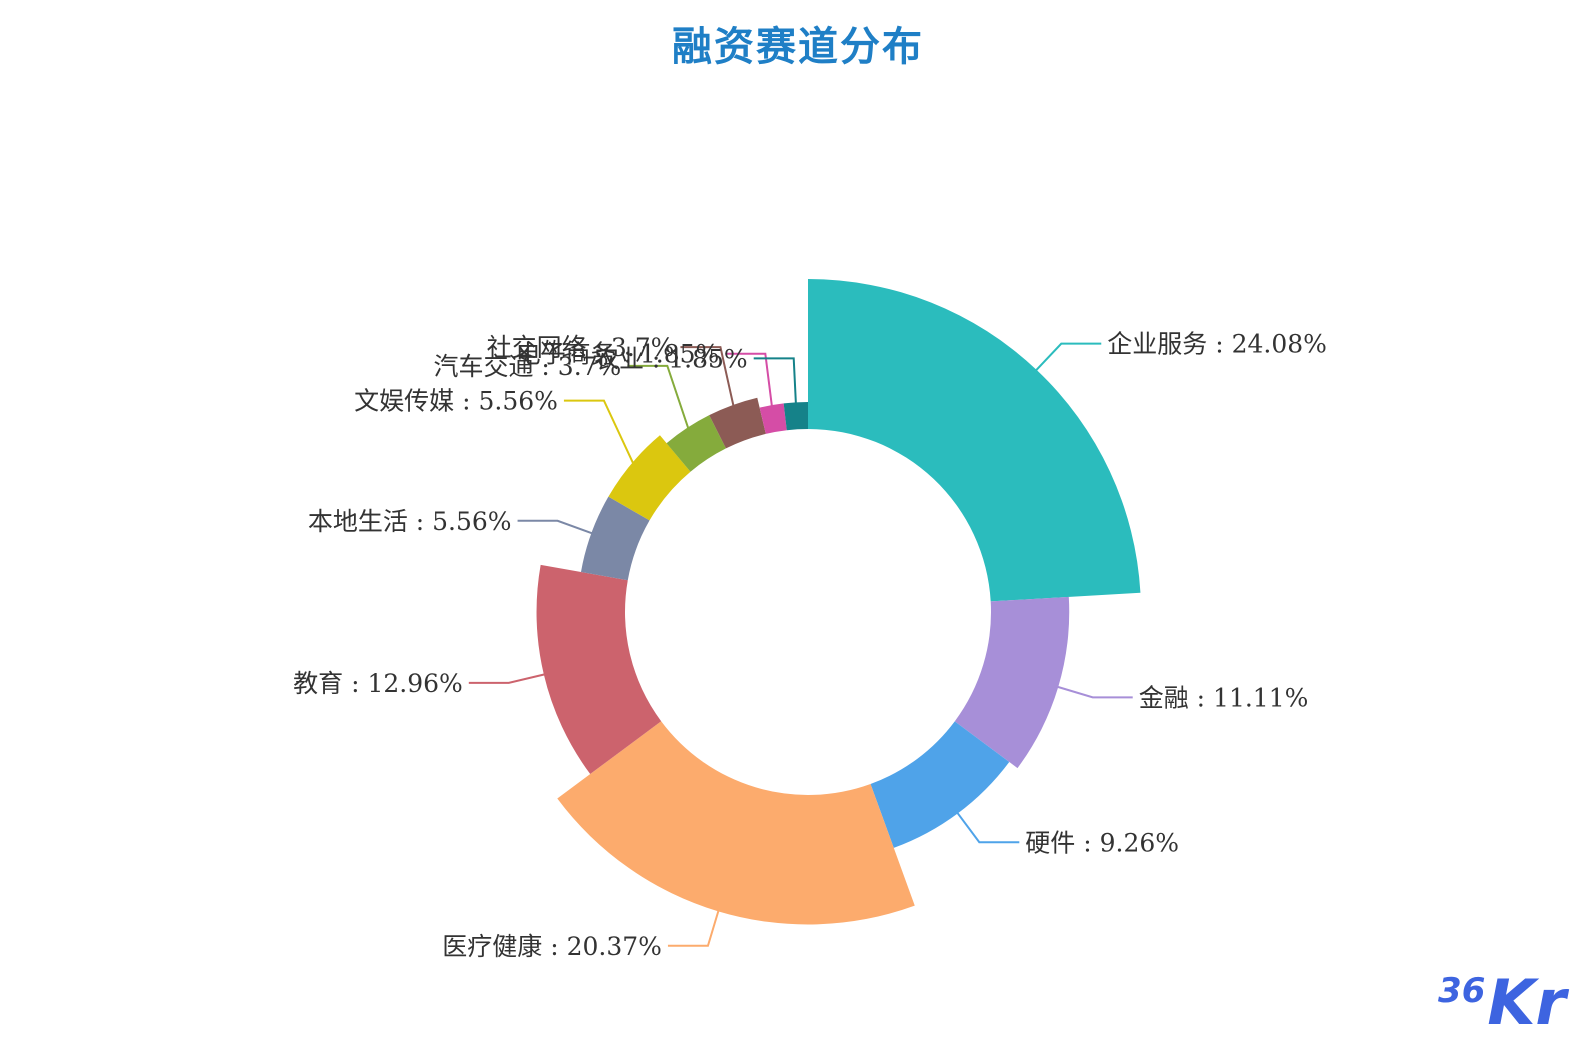  I want to click on chart-title: 融资赛道分布, so click(798, 46).